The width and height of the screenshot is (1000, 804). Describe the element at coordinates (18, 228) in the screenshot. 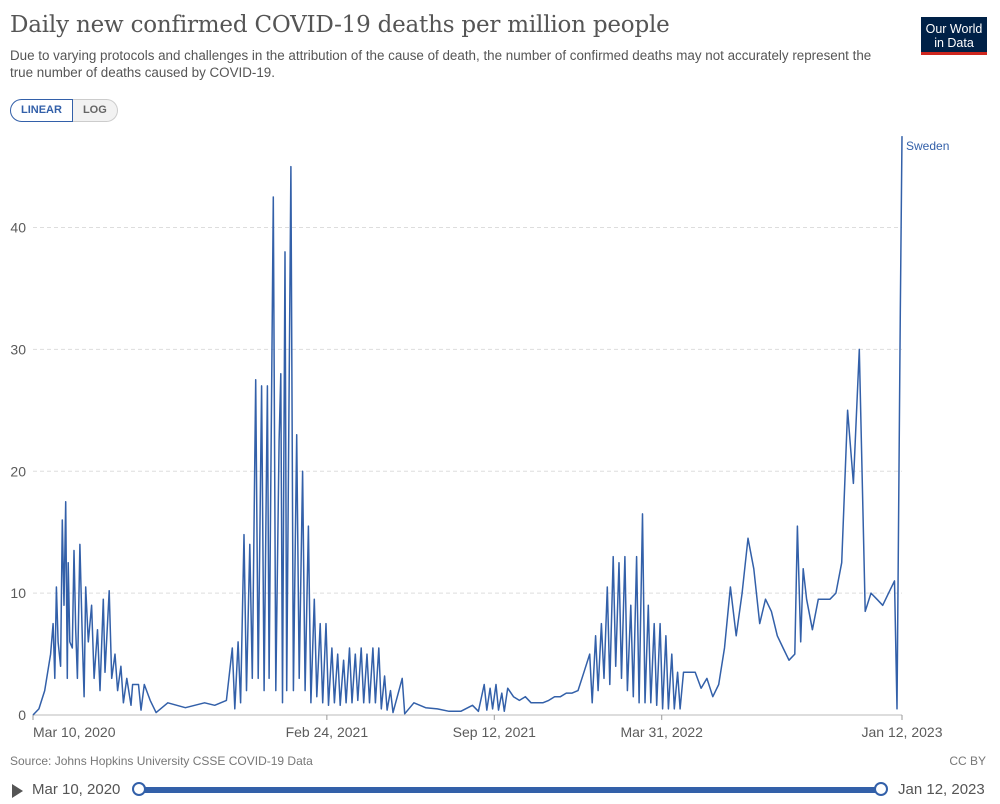

I see `y-tick-label: 40` at that location.